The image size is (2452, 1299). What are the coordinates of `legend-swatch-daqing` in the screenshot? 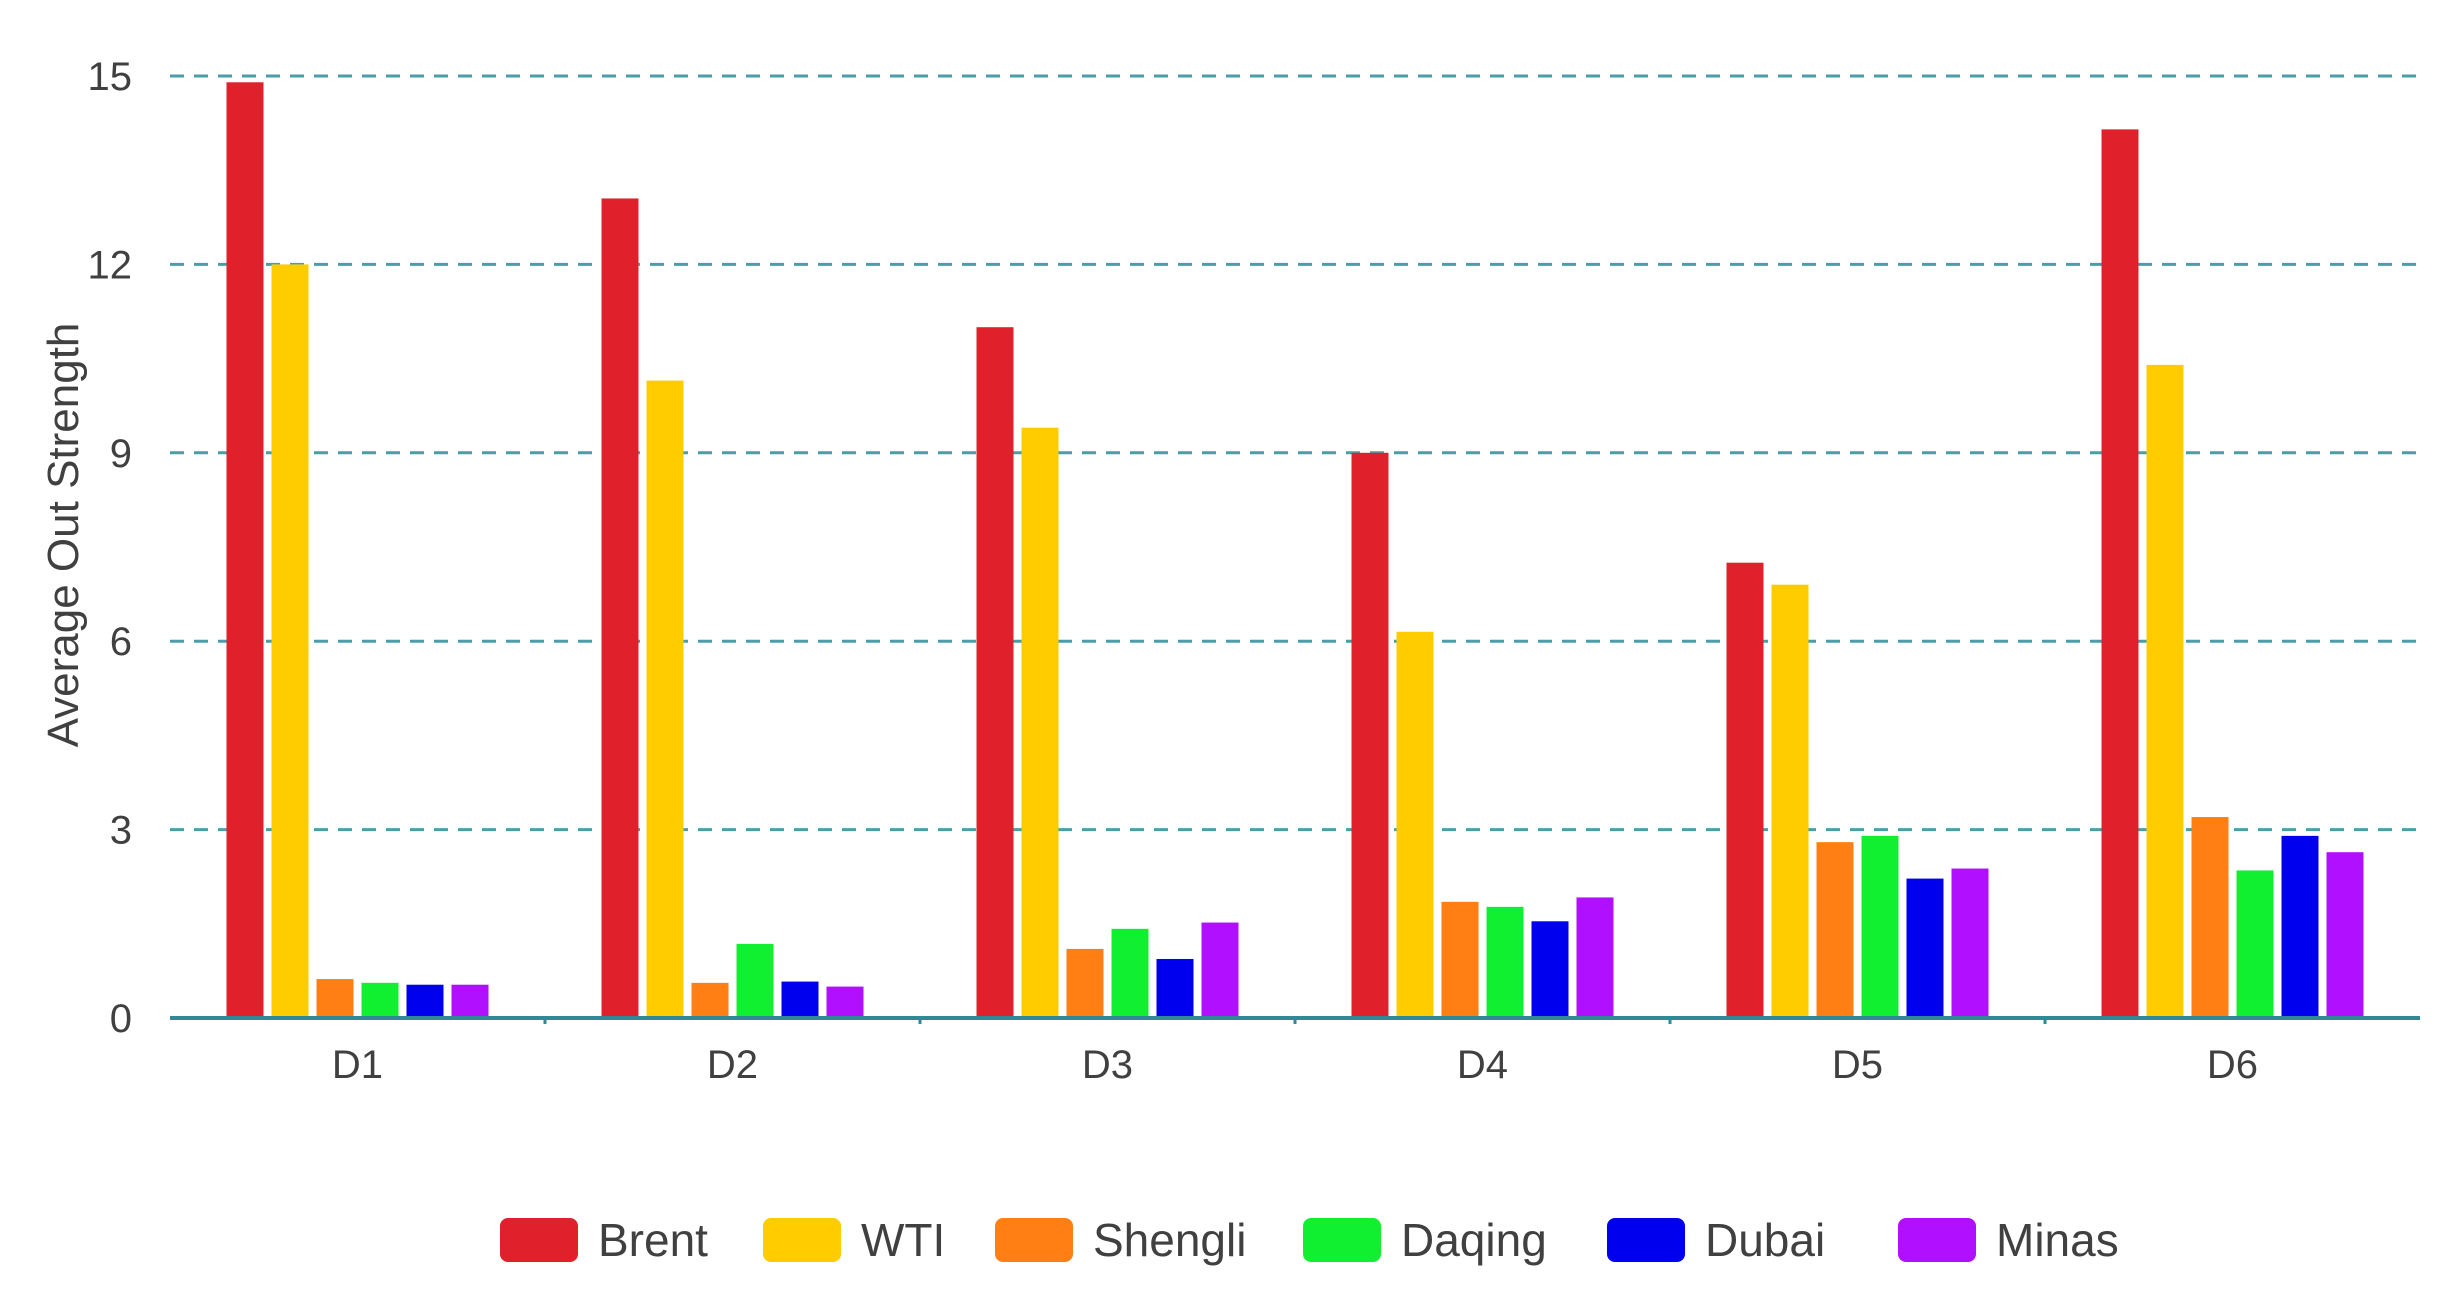 It's located at (1342, 1240).